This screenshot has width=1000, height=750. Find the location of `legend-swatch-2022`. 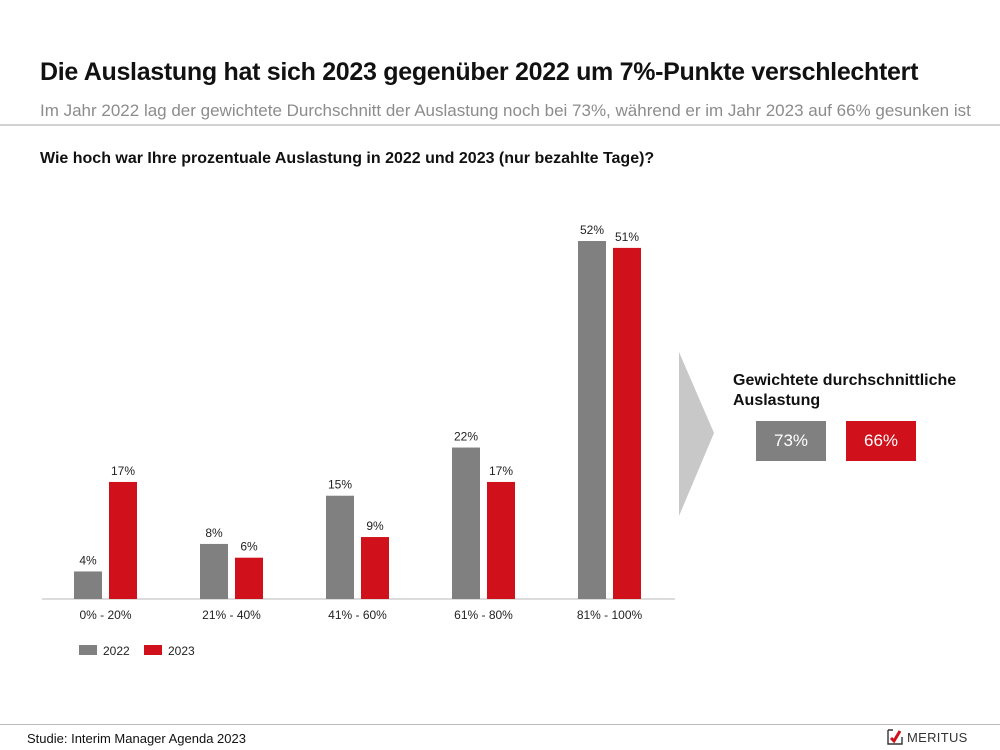

legend-swatch-2022 is located at coordinates (88, 650).